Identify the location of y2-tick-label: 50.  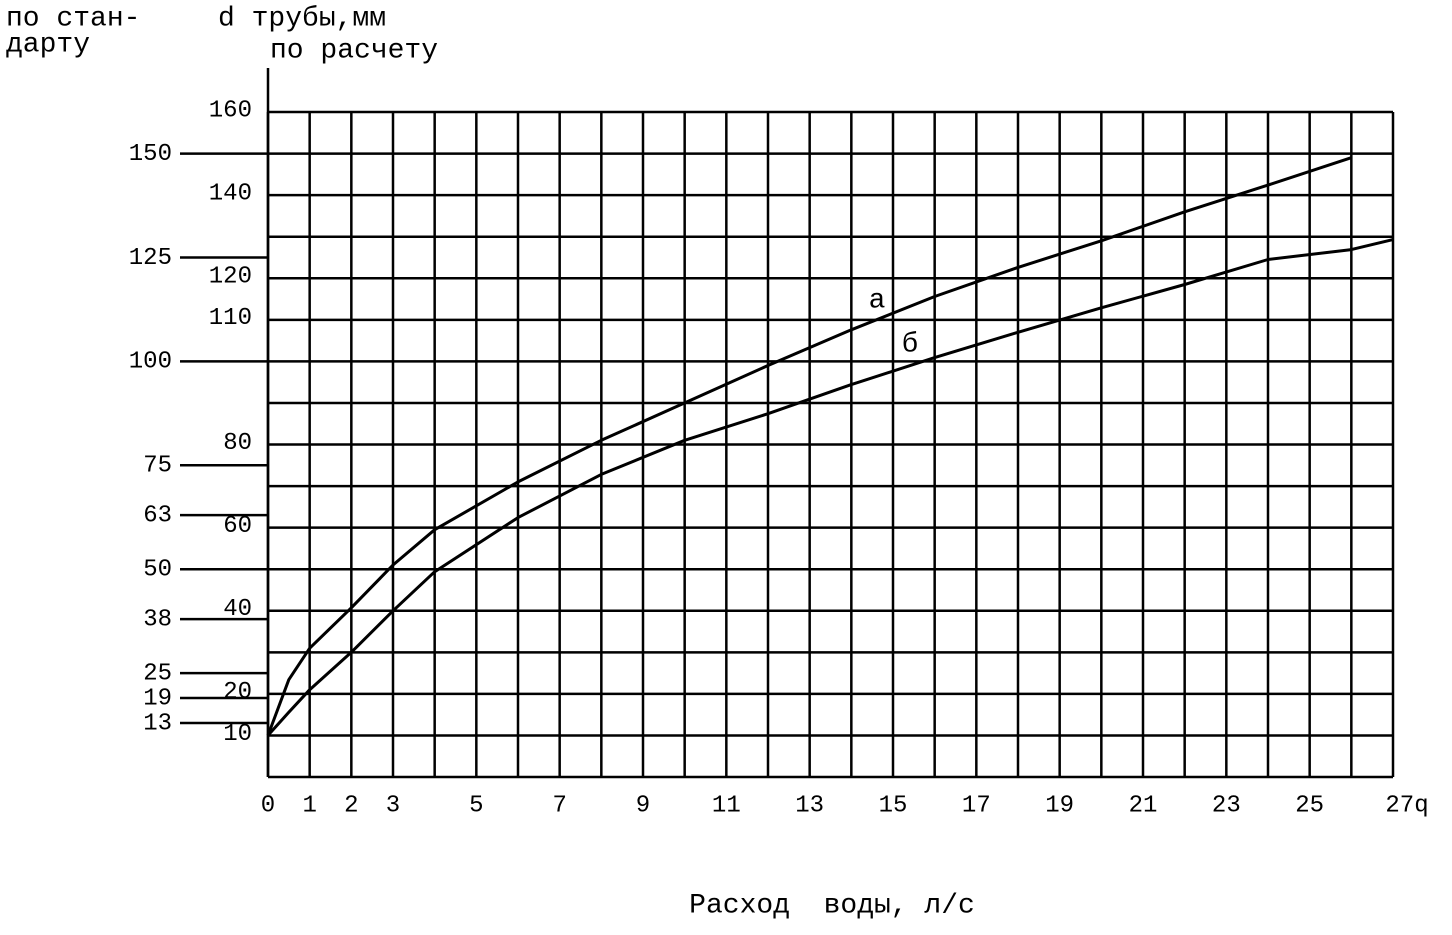
(157, 570).